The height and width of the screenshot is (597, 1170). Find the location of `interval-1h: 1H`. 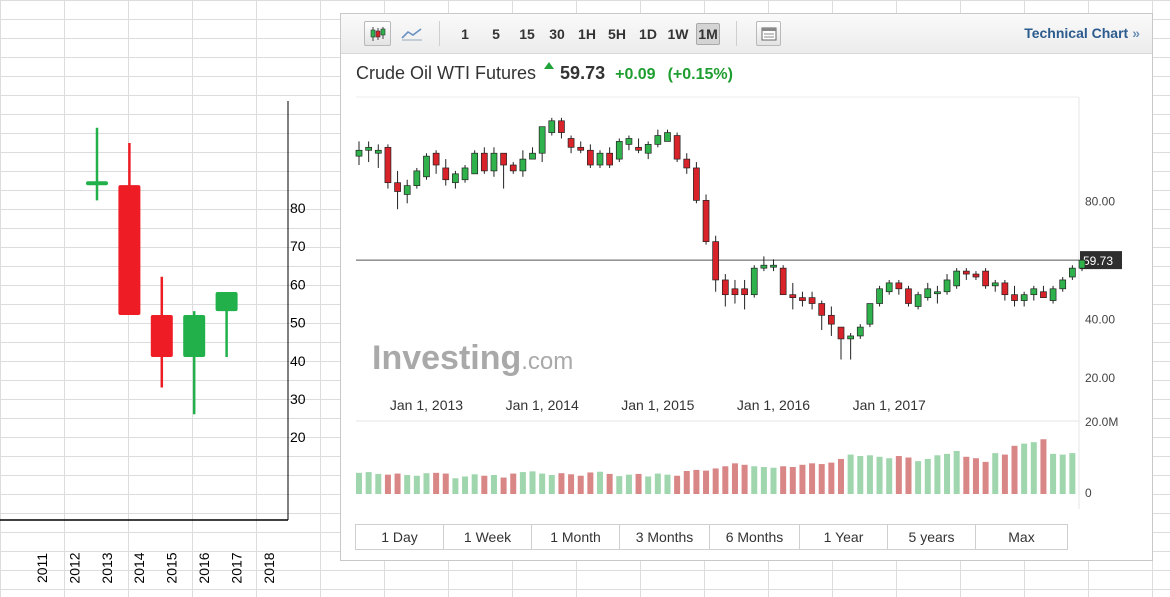

interval-1h: 1H is located at coordinates (587, 34).